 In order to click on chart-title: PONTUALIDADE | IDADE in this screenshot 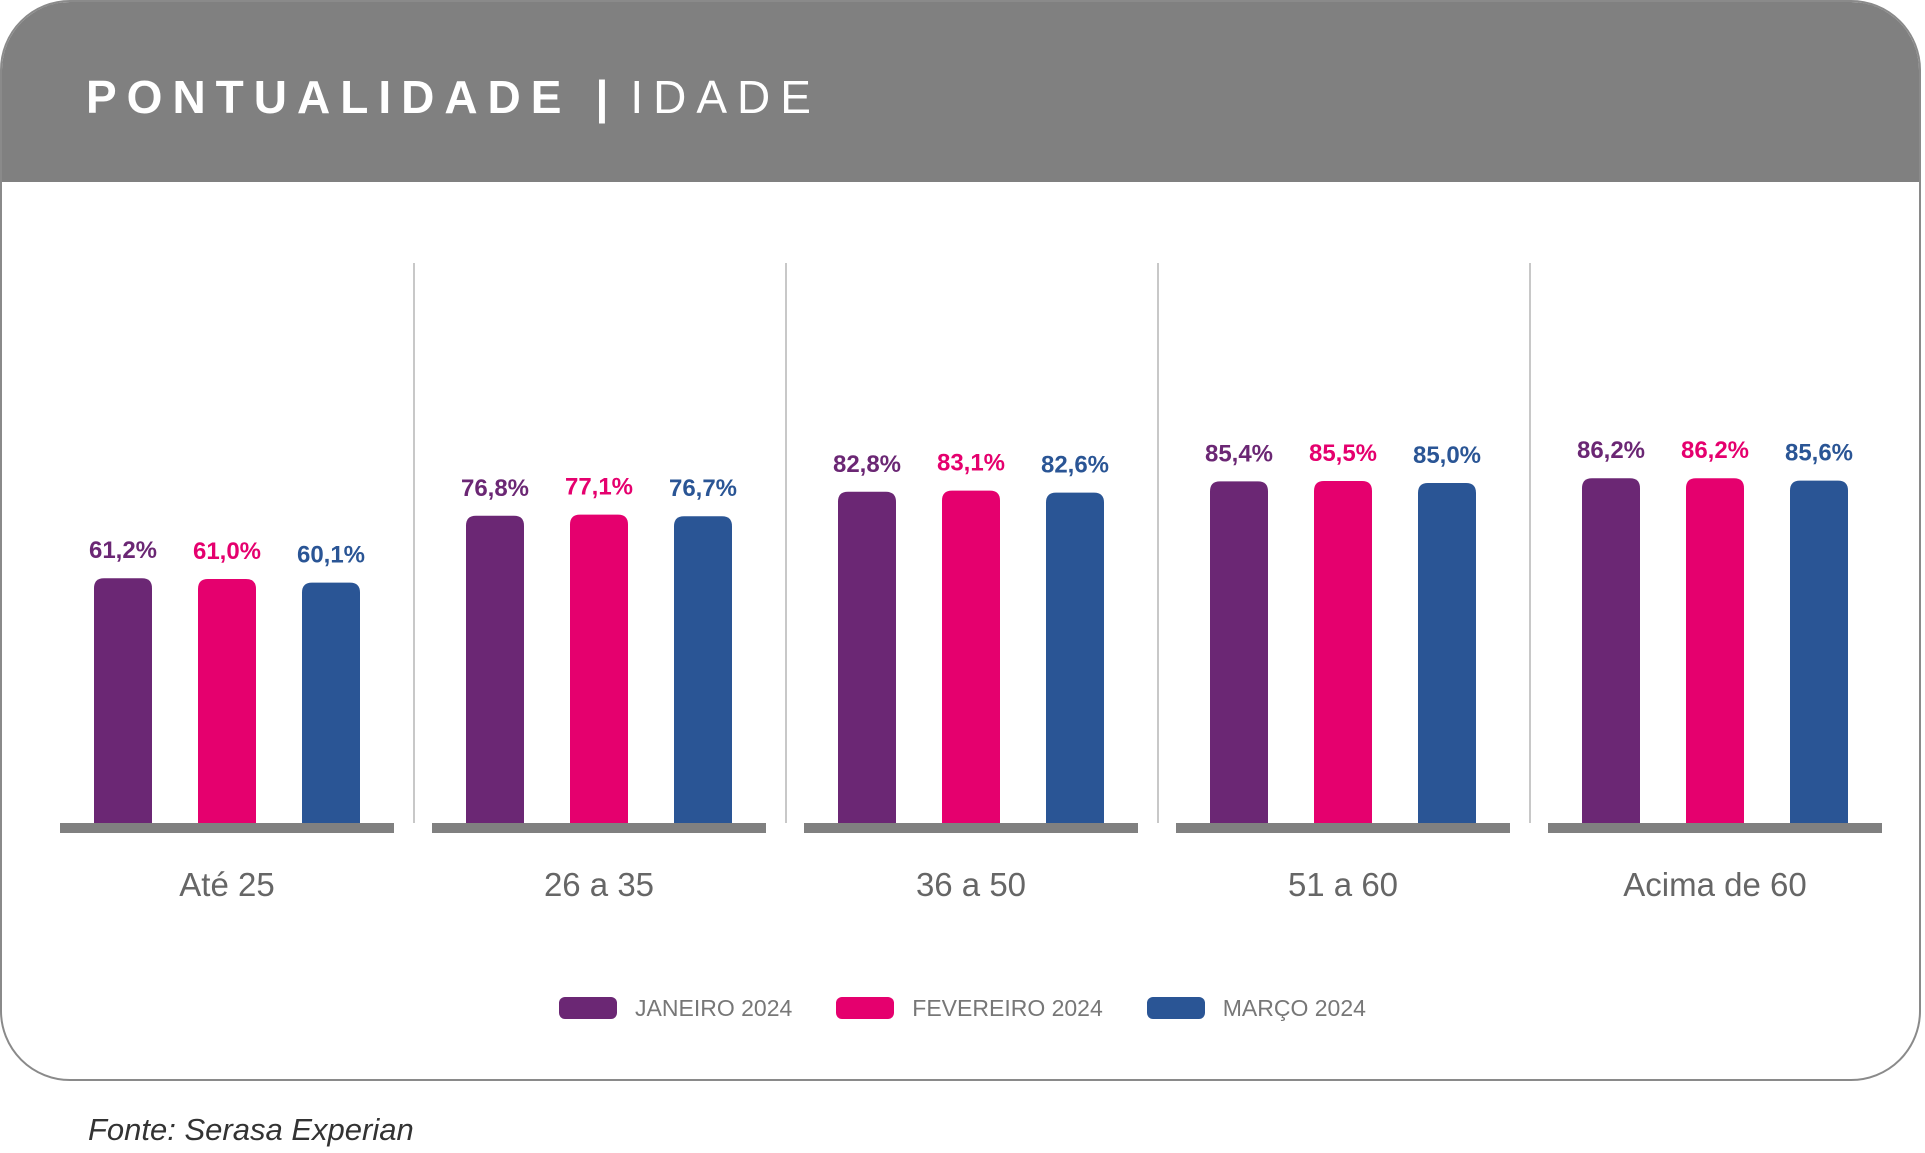, I will do `click(453, 97)`.